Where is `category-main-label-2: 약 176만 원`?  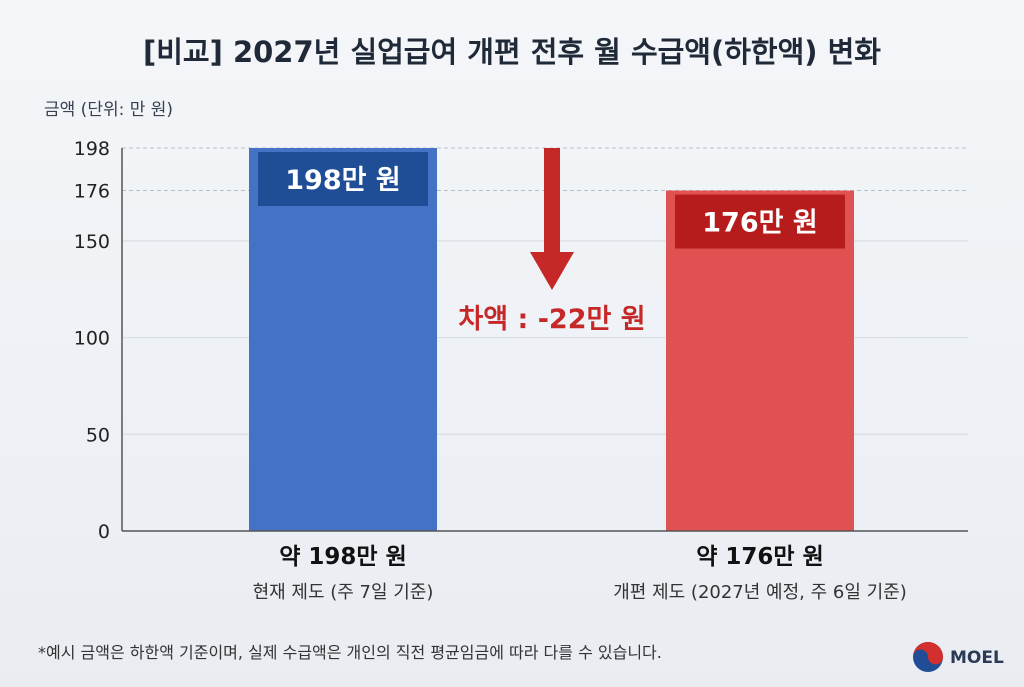 category-main-label-2: 약 176만 원 is located at coordinates (760, 557).